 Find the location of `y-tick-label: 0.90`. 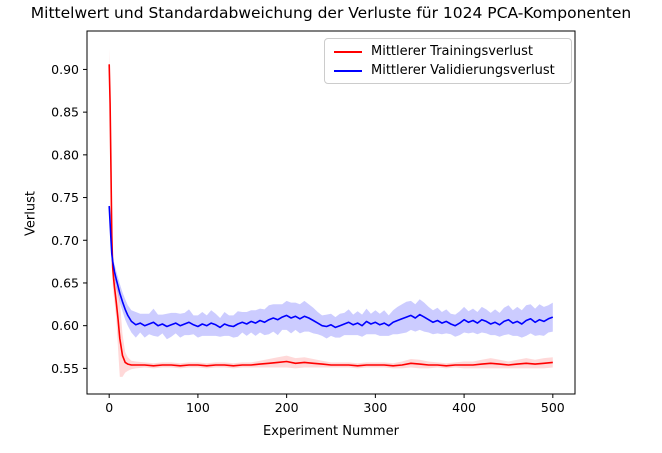

y-tick-label: 0.90 is located at coordinates (65, 69).